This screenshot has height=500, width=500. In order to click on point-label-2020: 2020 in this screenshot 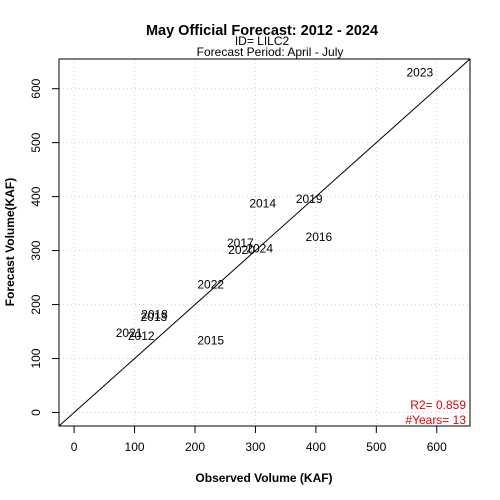, I will do `click(241, 250)`.